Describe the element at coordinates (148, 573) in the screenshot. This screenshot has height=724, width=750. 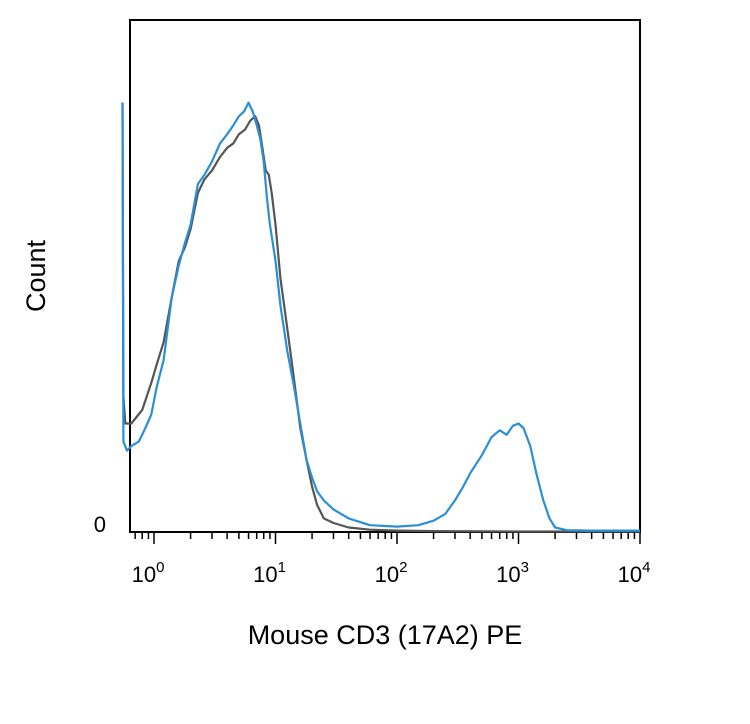
I see `x-tick-label: 10⁰` at that location.